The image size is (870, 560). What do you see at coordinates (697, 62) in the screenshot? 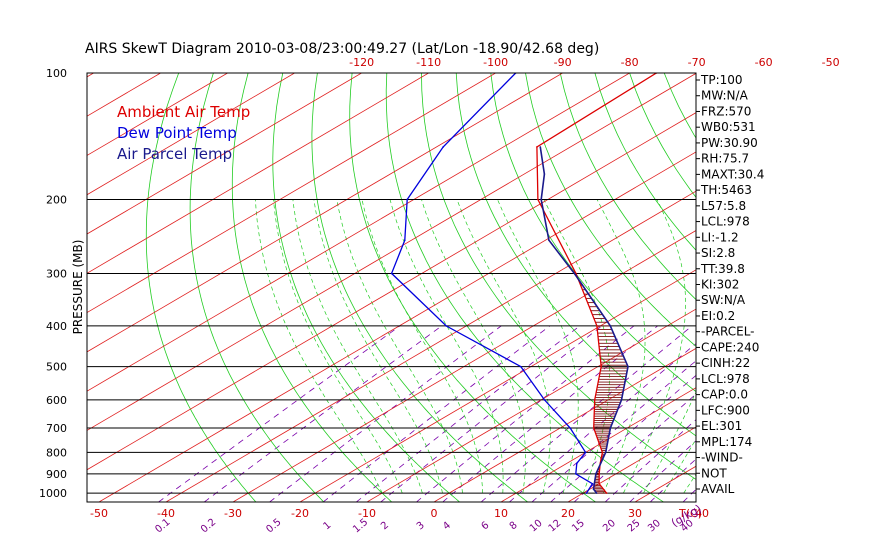
I see `top-temp-tick-label: -70` at bounding box center [697, 62].